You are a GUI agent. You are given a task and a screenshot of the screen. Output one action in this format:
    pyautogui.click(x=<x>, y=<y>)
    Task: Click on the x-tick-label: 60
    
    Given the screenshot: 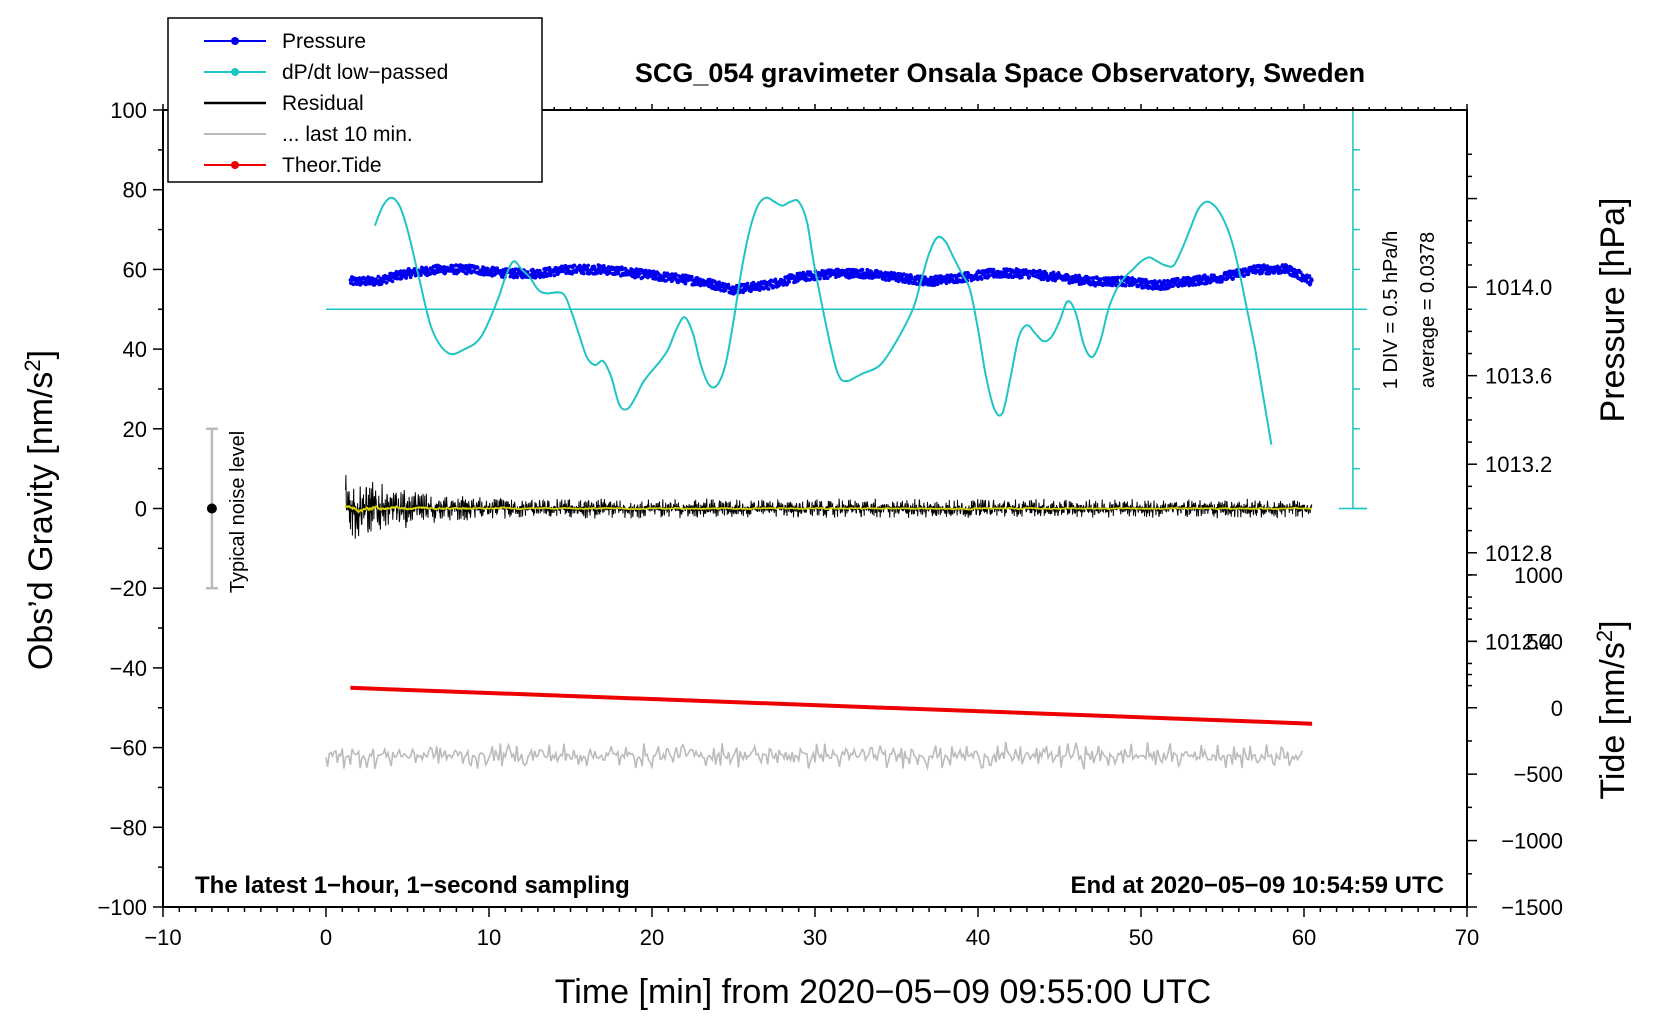 What is the action you would take?
    pyautogui.click(x=1304, y=937)
    